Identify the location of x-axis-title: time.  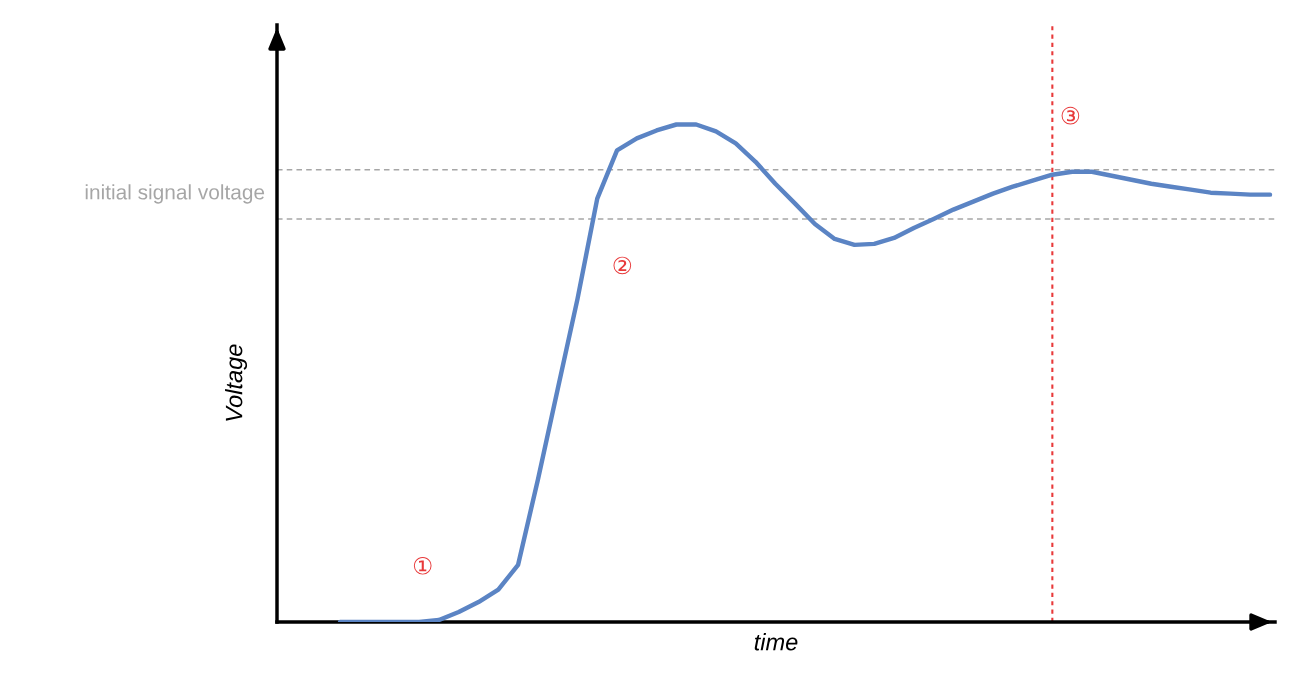
(776, 642).